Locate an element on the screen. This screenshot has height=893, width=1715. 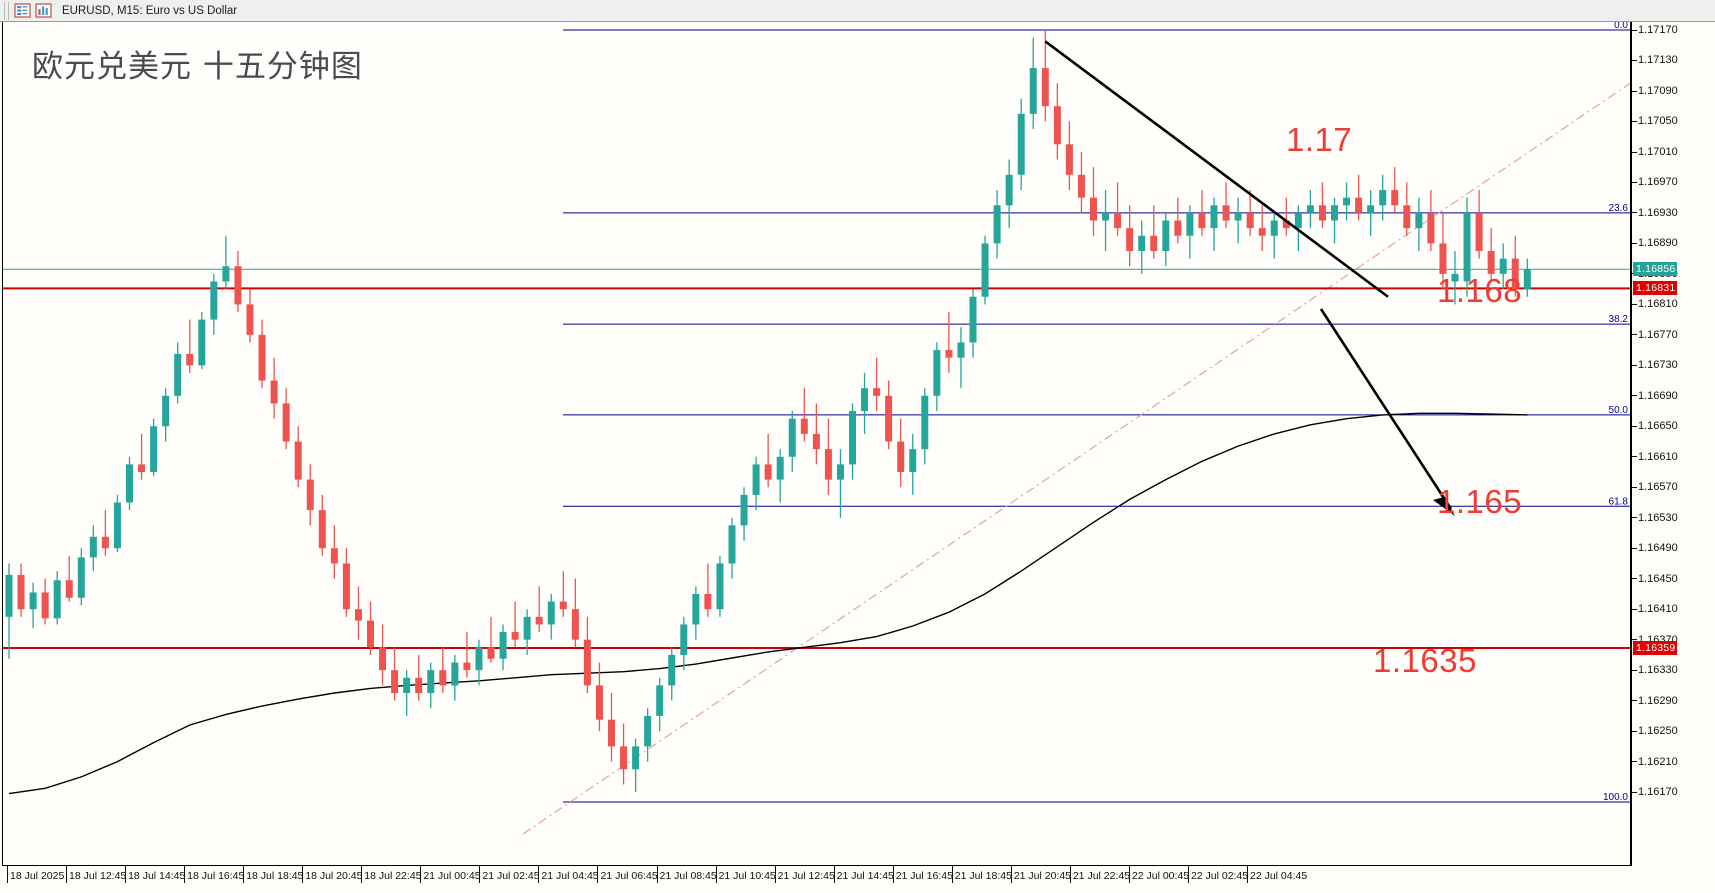
time-axis-tick: 21 Jul 06:45 is located at coordinates (627, 874).